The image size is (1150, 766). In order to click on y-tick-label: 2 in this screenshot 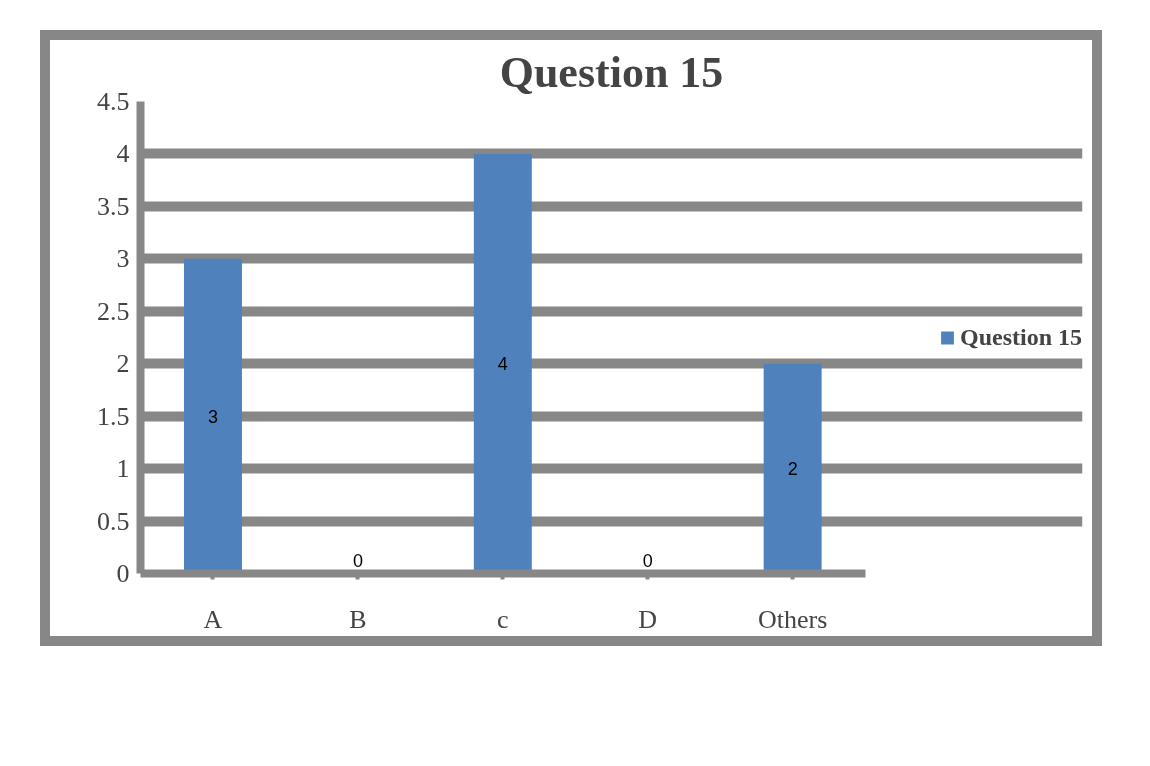, I will do `click(123, 364)`.